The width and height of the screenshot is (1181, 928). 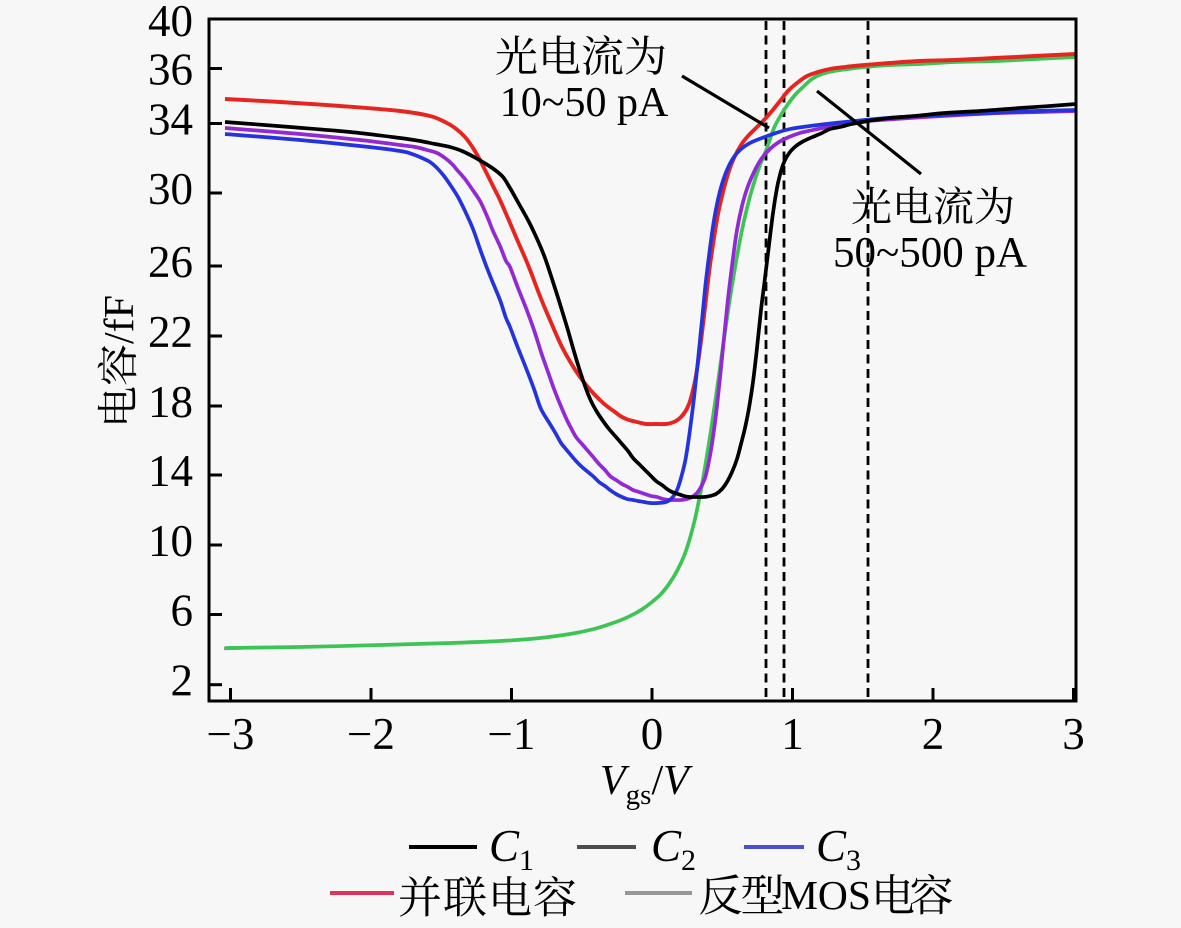 What do you see at coordinates (170, 541) in the screenshot?
I see `svg-text: 10` at bounding box center [170, 541].